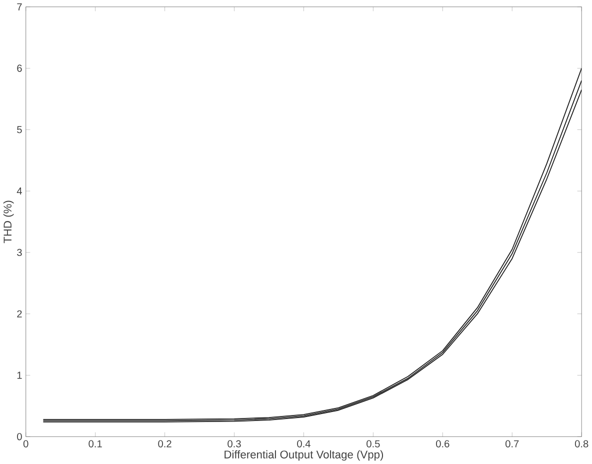  I want to click on y-tick-label: 2, so click(19, 314).